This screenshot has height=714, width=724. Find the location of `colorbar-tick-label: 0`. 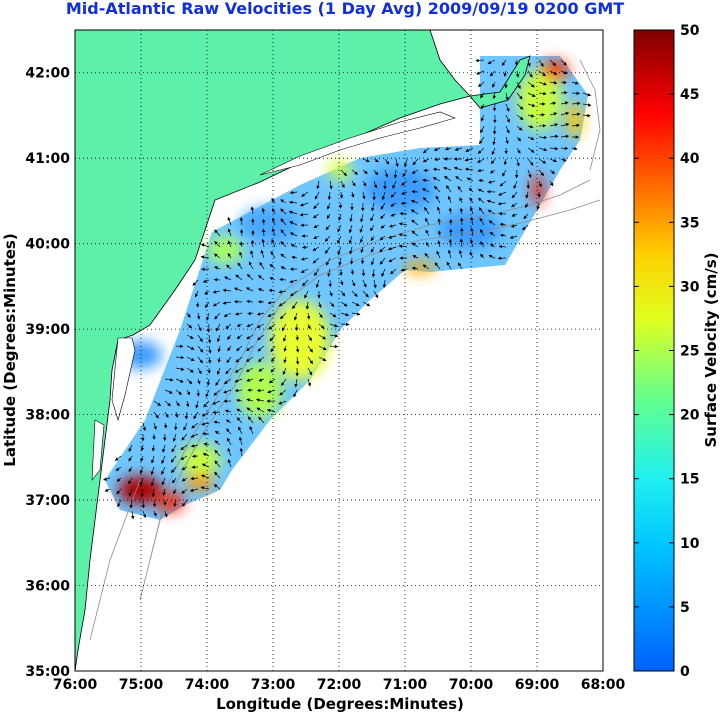

colorbar-tick-label: 0 is located at coordinates (685, 672).